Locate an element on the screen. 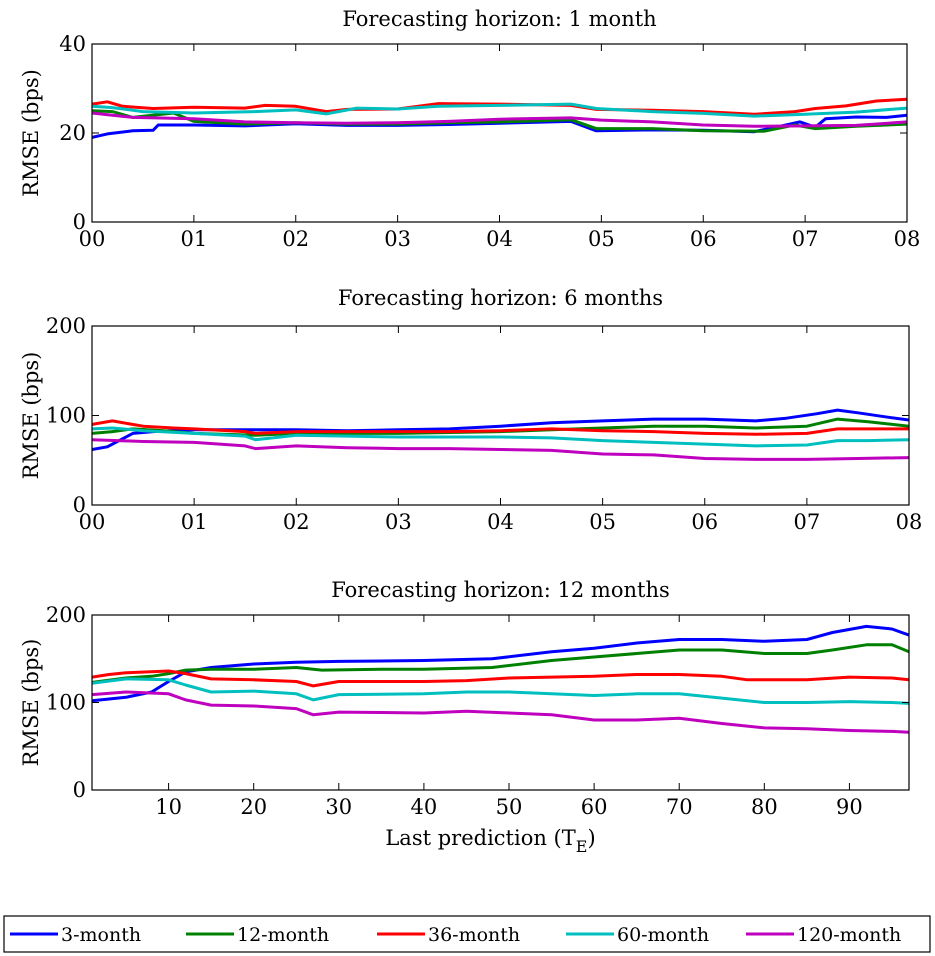  x-tick-label: 40 is located at coordinates (424, 807).